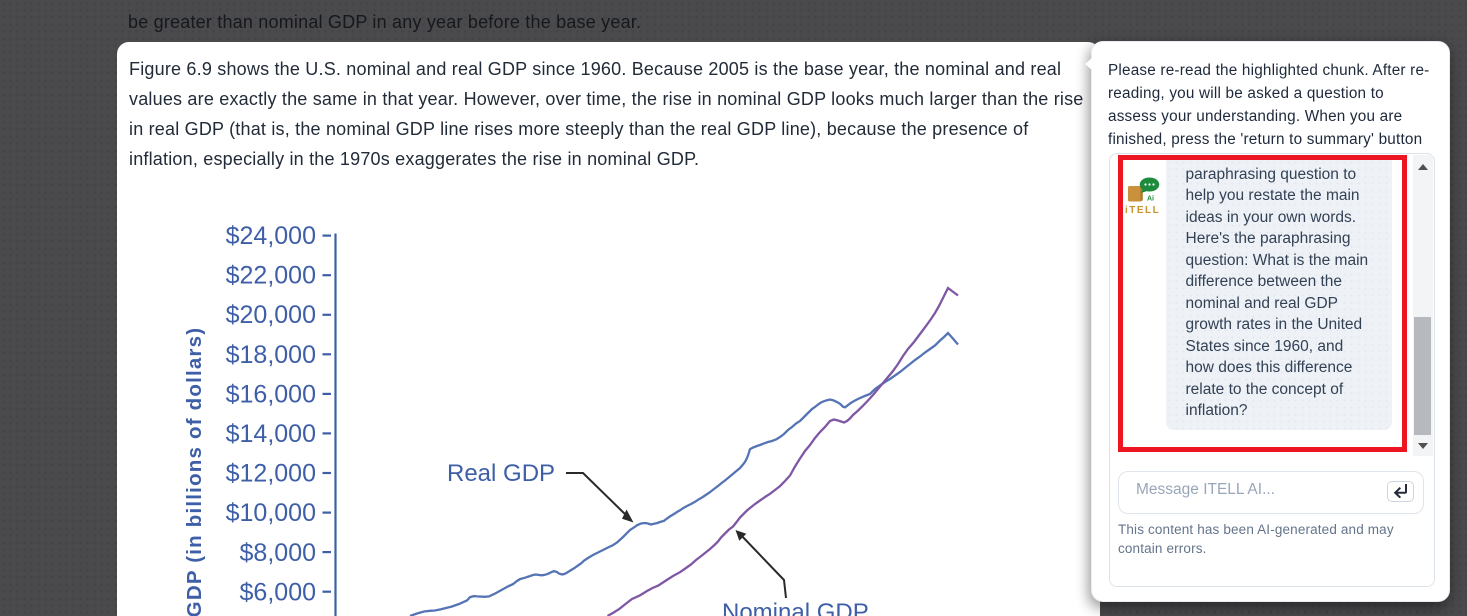 The image size is (1467, 616). What do you see at coordinates (271, 434) in the screenshot?
I see `svg-text: $14,000` at bounding box center [271, 434].